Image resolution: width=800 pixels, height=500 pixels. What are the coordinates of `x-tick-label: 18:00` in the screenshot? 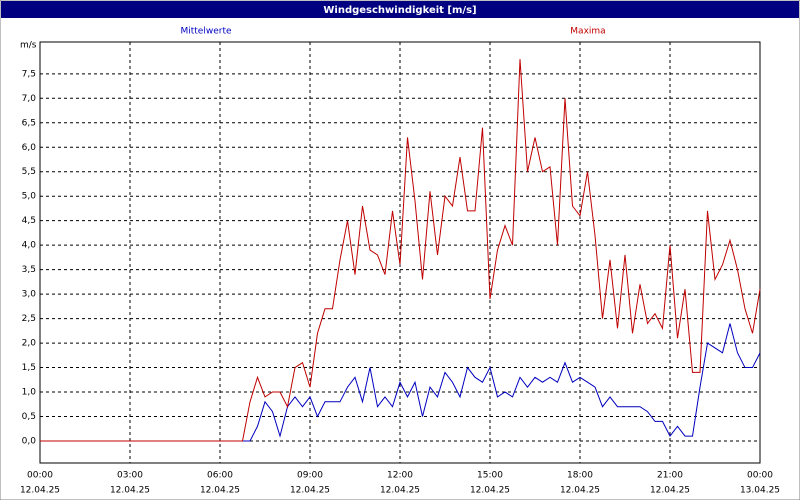 It's located at (580, 476).